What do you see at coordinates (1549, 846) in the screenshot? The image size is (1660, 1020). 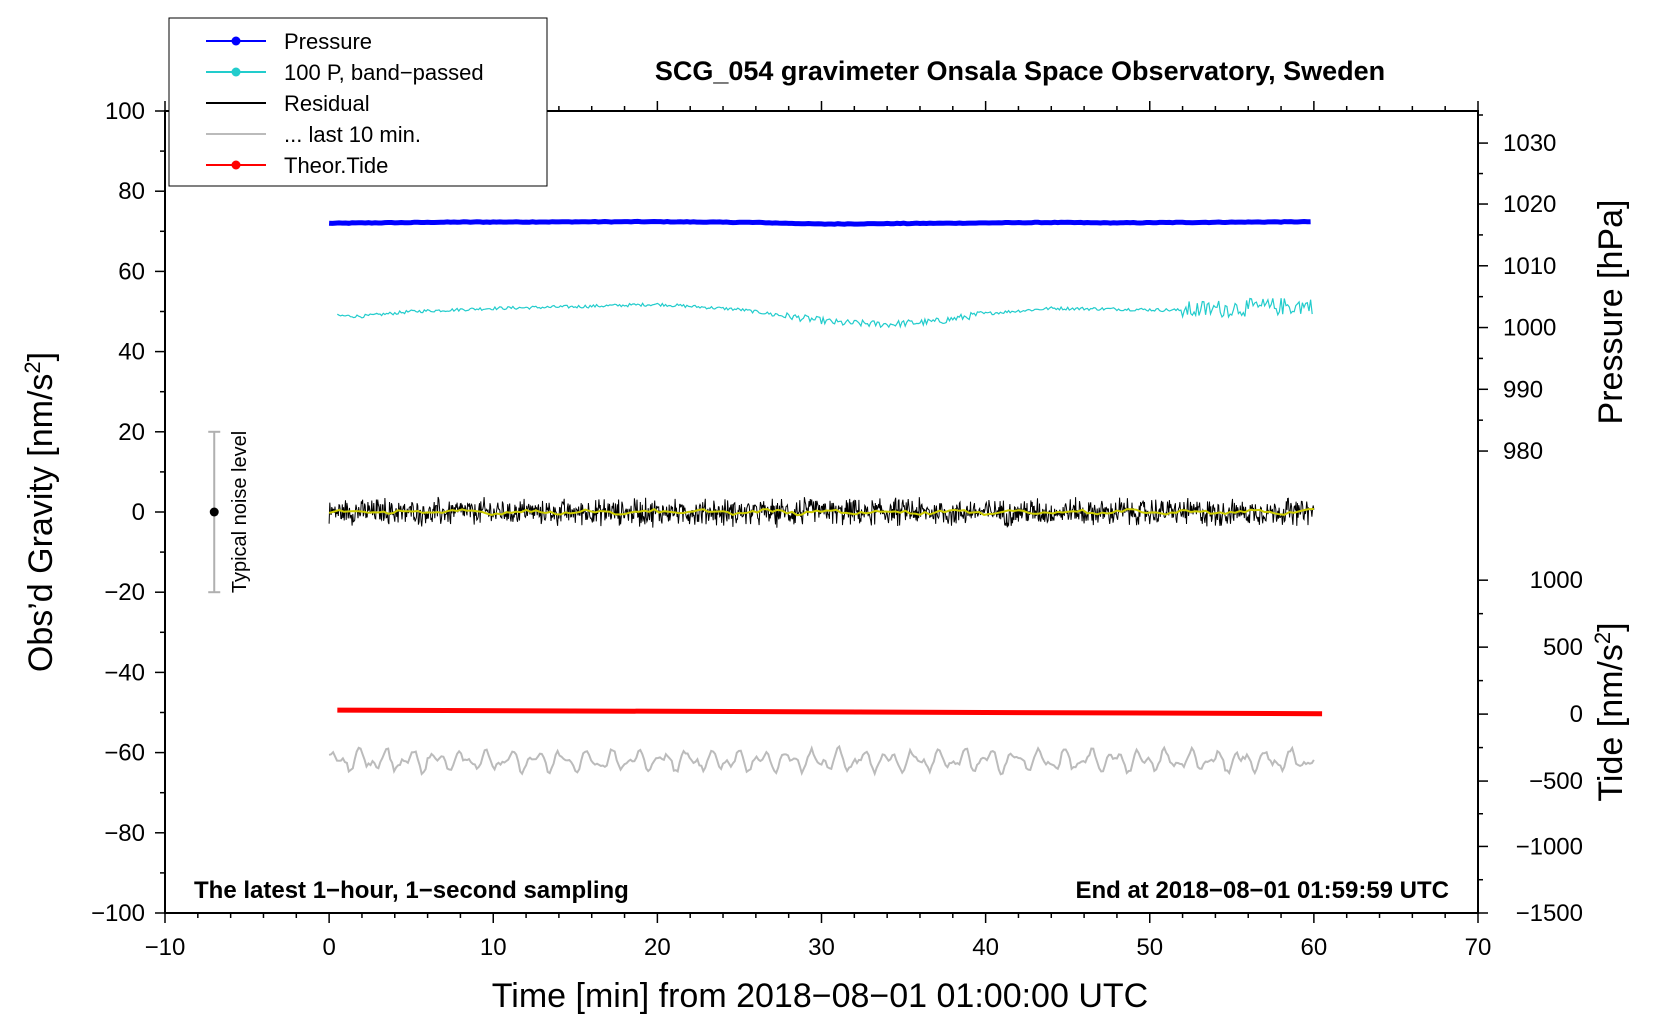 I see `tide-tick-label: −1000` at bounding box center [1549, 846].